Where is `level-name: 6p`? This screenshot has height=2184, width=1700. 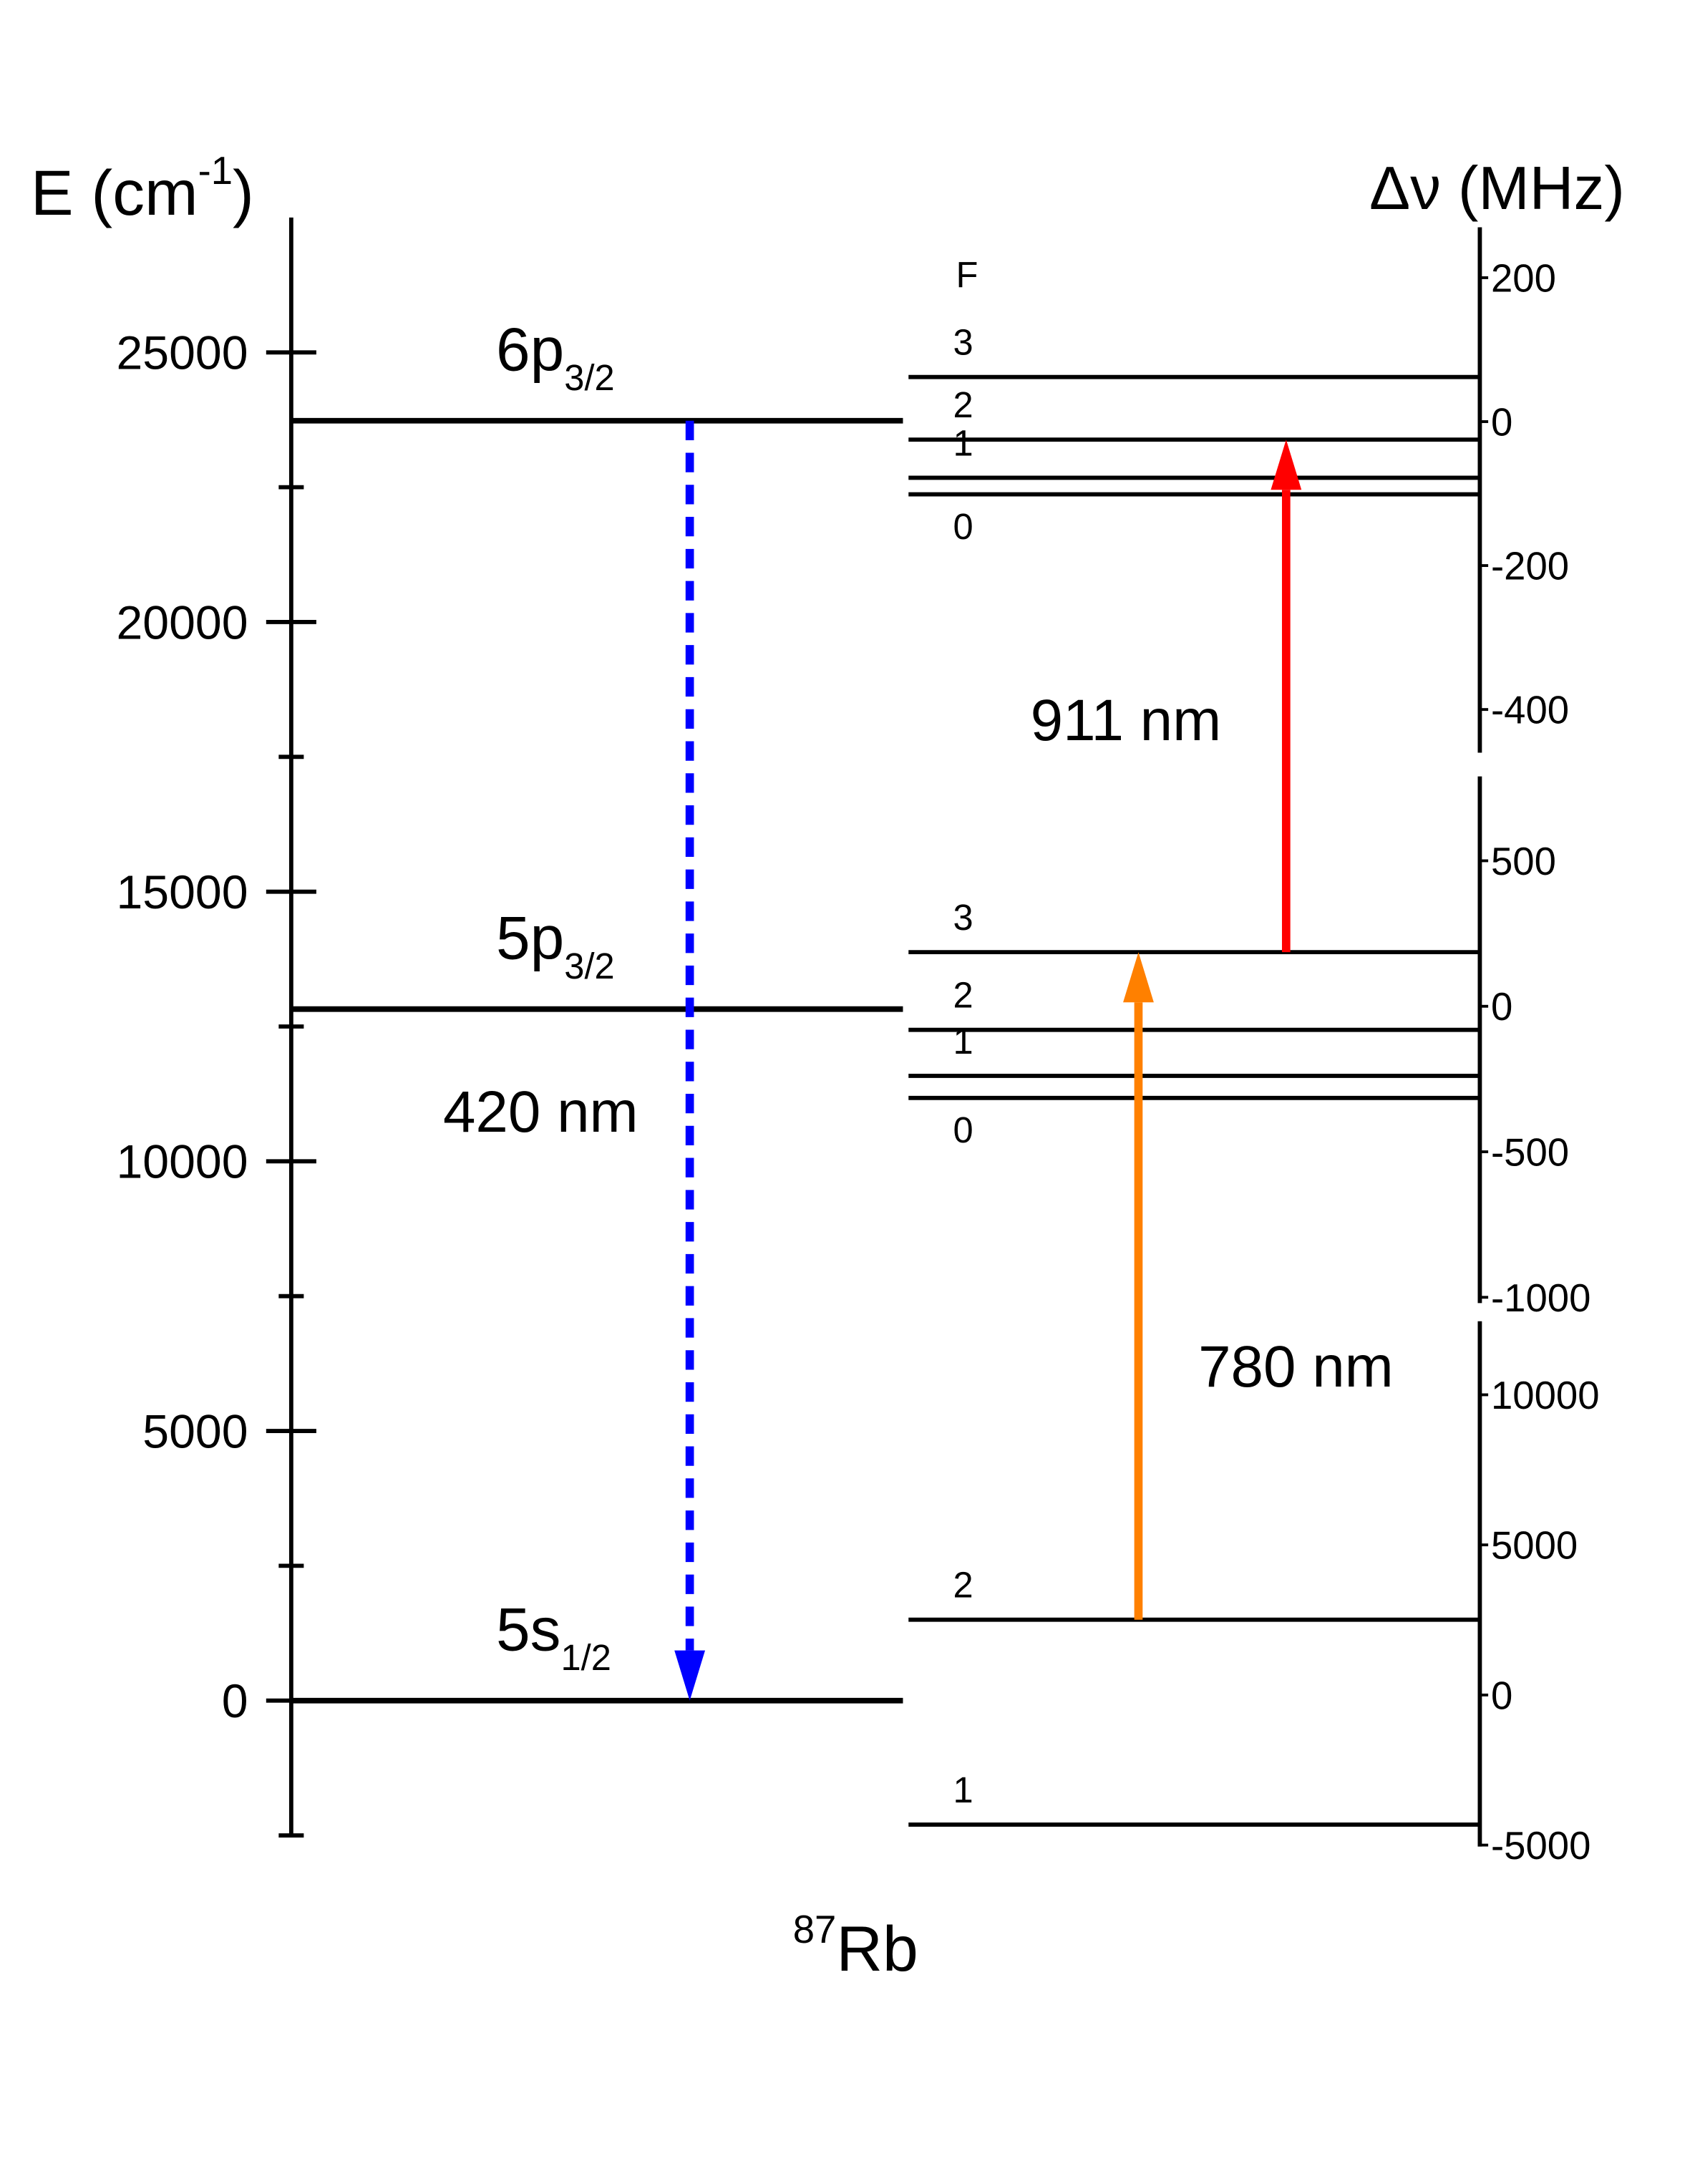 level-name: 6p is located at coordinates (530, 350).